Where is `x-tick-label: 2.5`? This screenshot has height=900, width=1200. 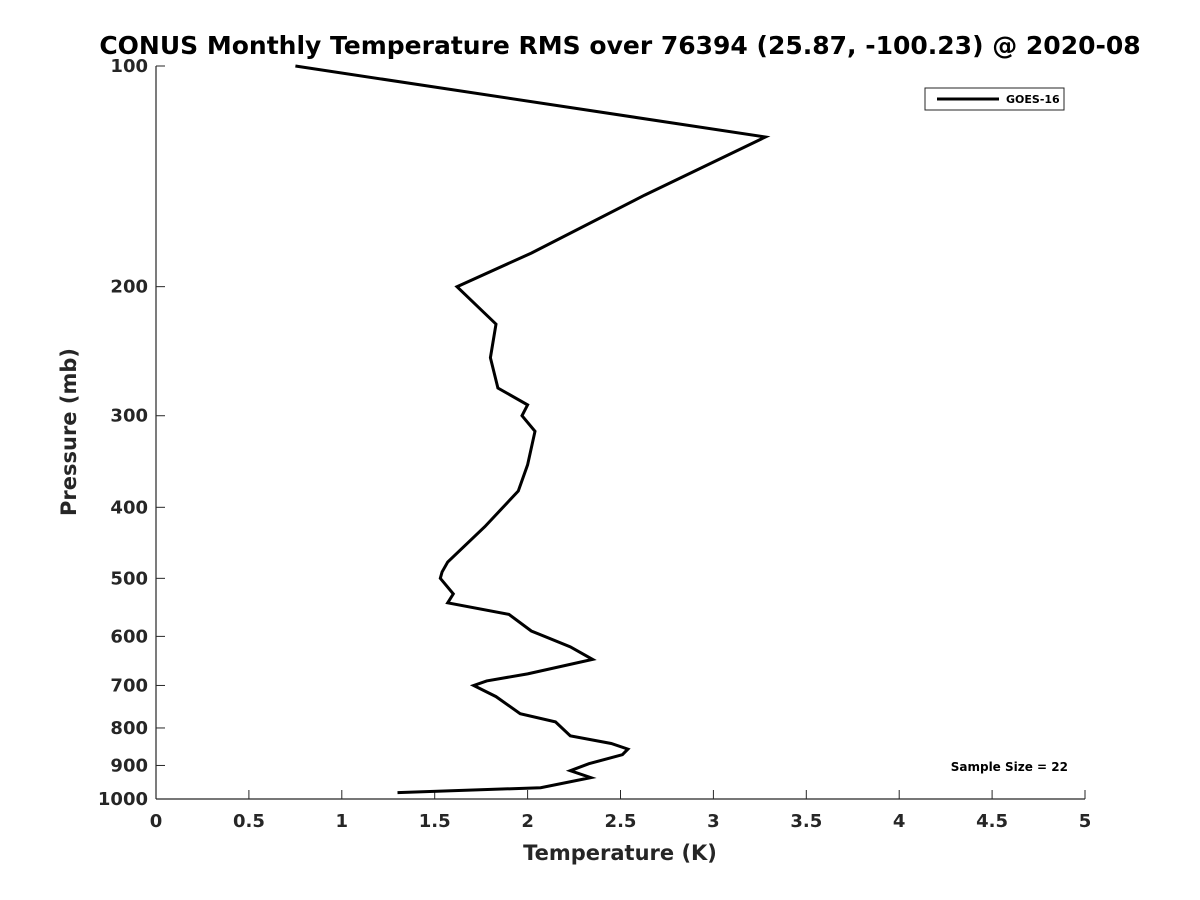
x-tick-label: 2.5 is located at coordinates (621, 821).